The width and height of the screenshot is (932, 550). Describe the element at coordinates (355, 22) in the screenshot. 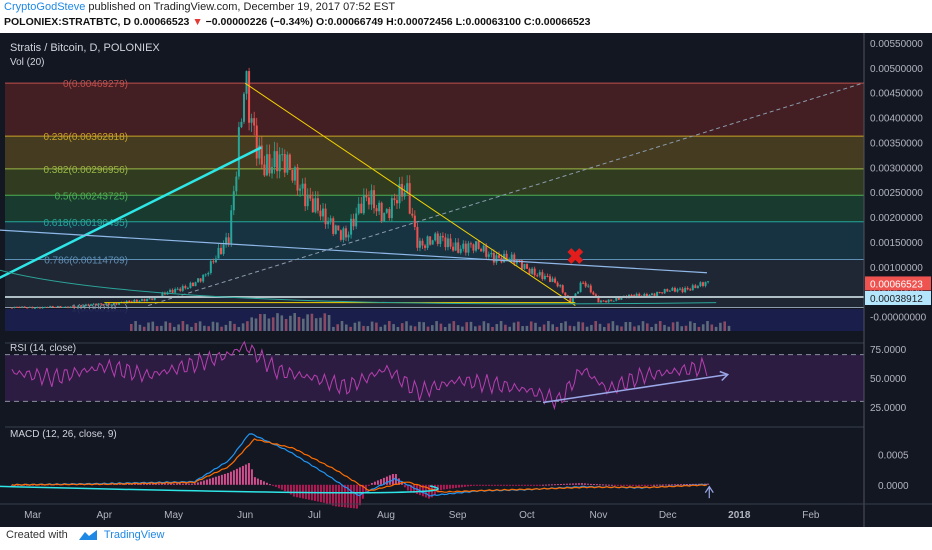

I see `open-value: 0.00066749` at that location.